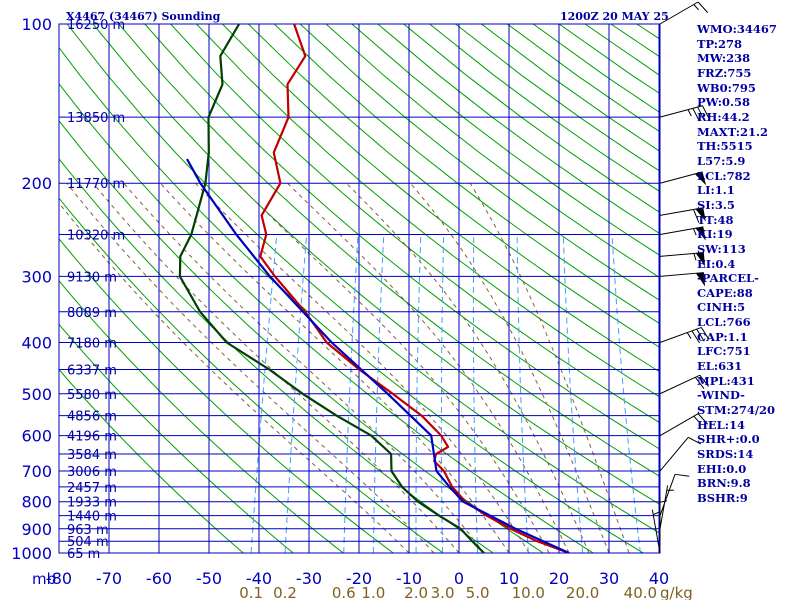 Image resolution: width=800 pixels, height=600 pixels. Describe the element at coordinates (459, 578) in the screenshot. I see `temperature-tick-label: 0` at that location.